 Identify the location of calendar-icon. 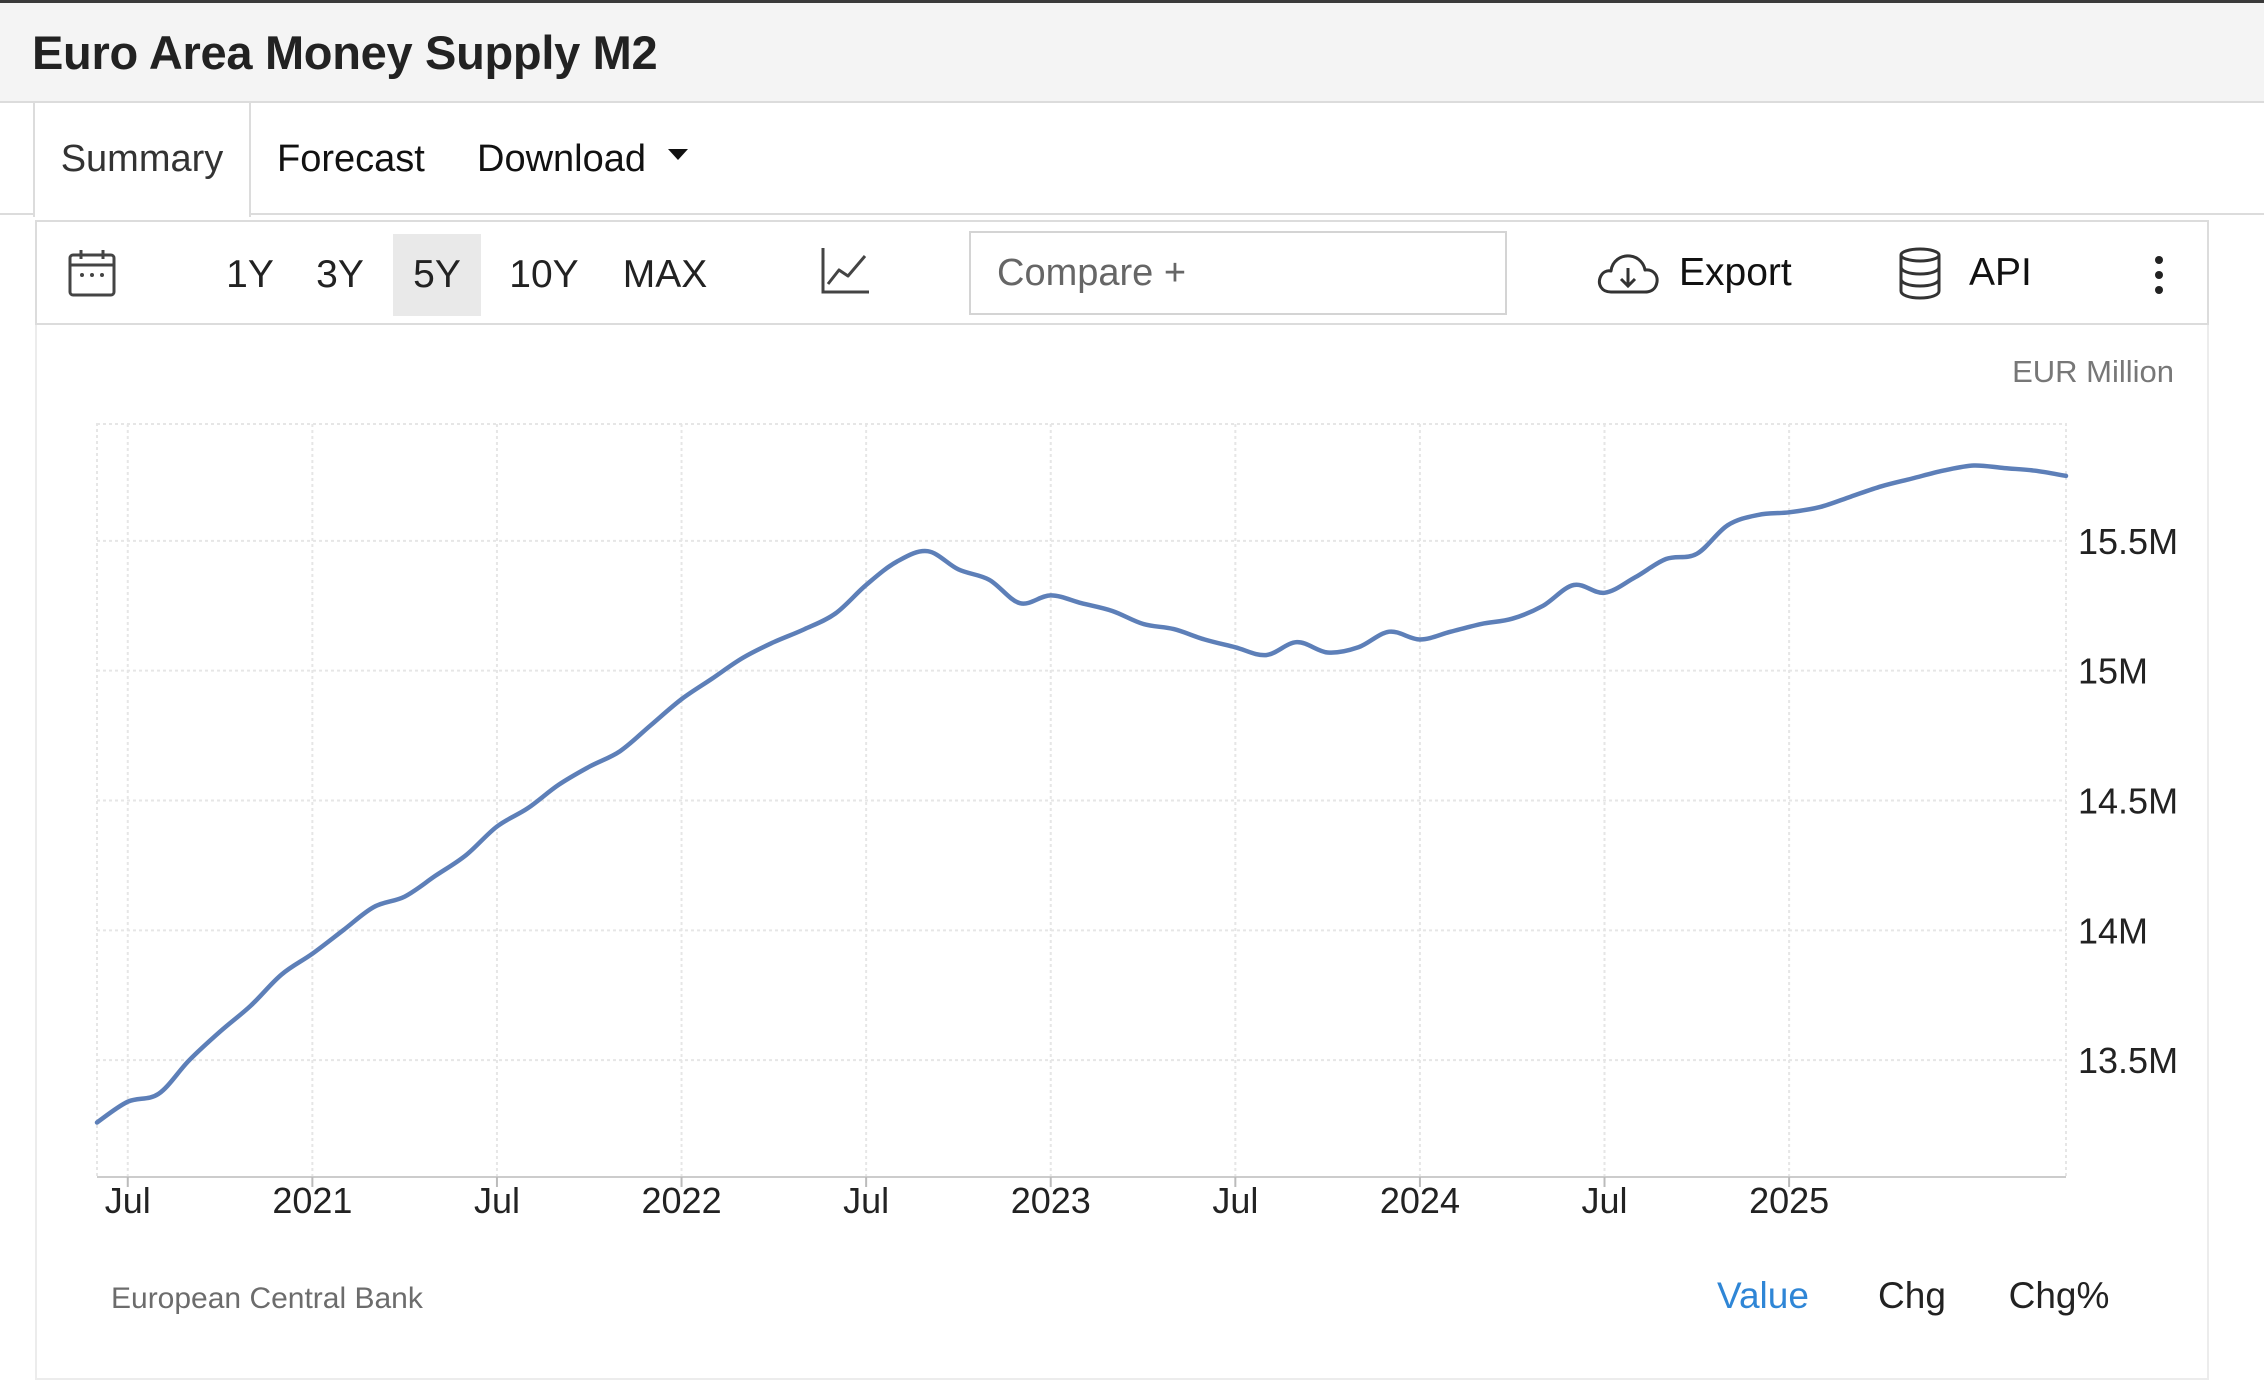
(92, 273).